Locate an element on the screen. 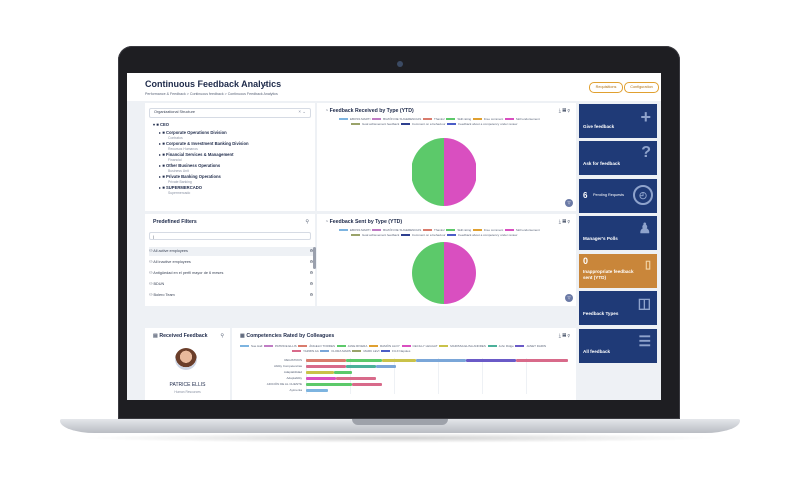 This screenshot has width=800, height=500. legend-item: CECILLY LEGGAT is located at coordinates (425, 346).